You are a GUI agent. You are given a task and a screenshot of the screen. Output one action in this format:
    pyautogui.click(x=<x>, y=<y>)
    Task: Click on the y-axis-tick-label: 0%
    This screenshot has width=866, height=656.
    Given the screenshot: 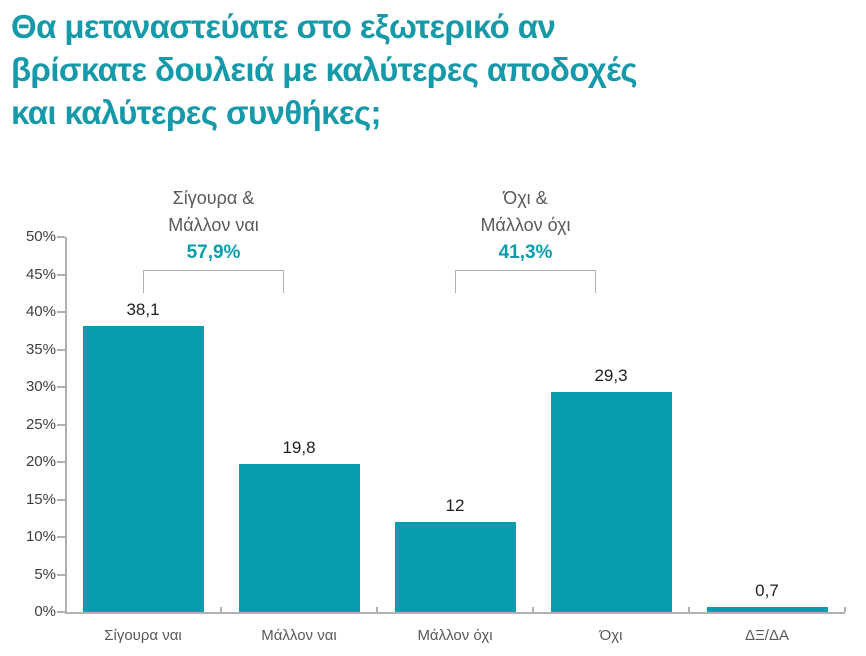 What is the action you would take?
    pyautogui.click(x=45, y=611)
    